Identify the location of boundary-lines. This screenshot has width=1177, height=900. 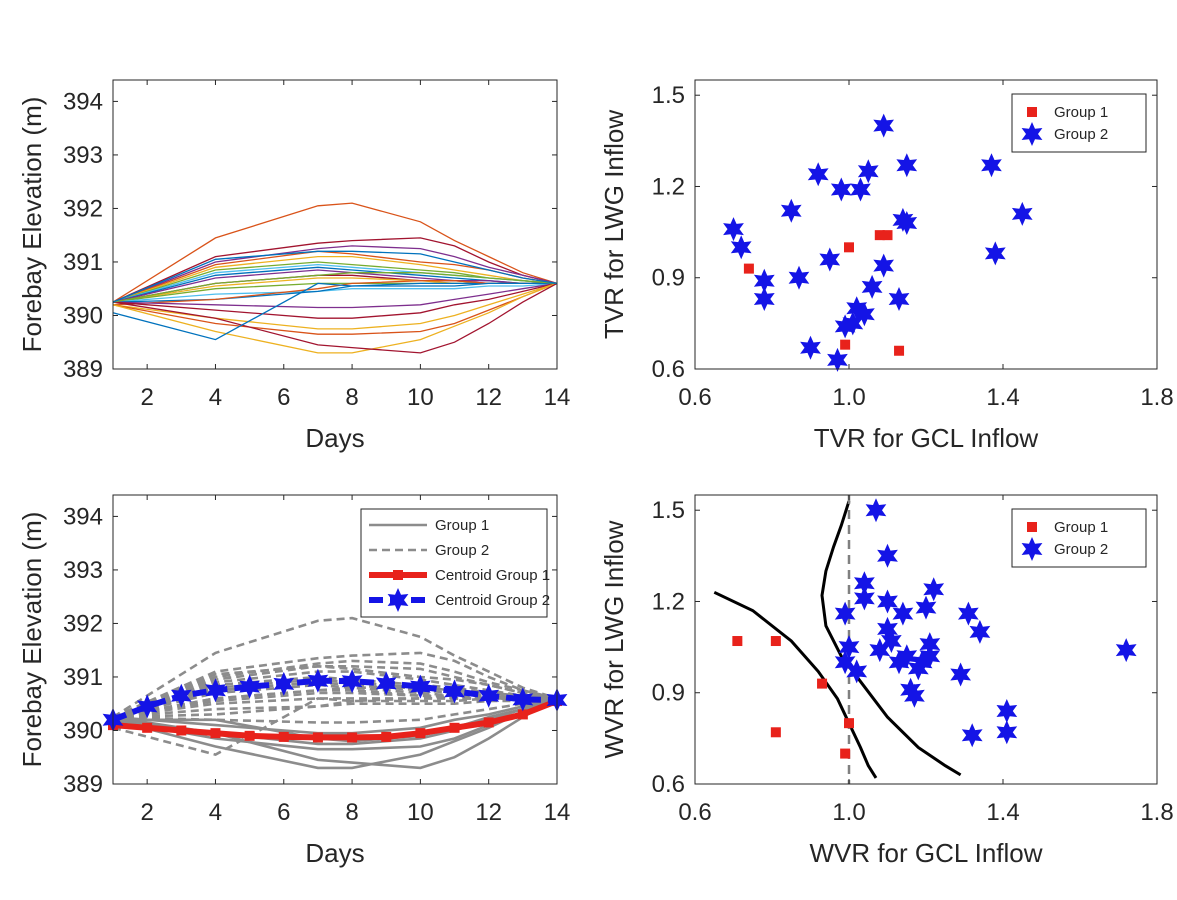
(837, 639).